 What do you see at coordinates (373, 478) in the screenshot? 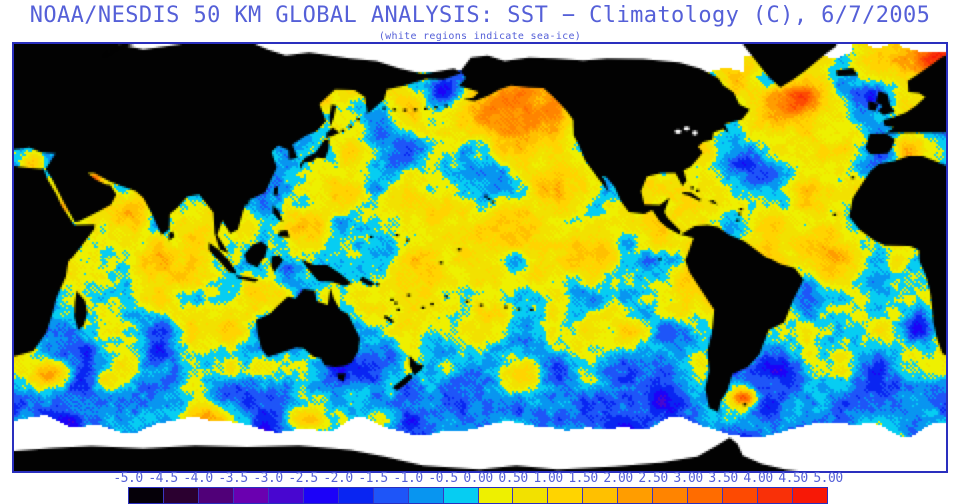
I see `colorbar-tick-label: -1.5` at bounding box center [373, 478].